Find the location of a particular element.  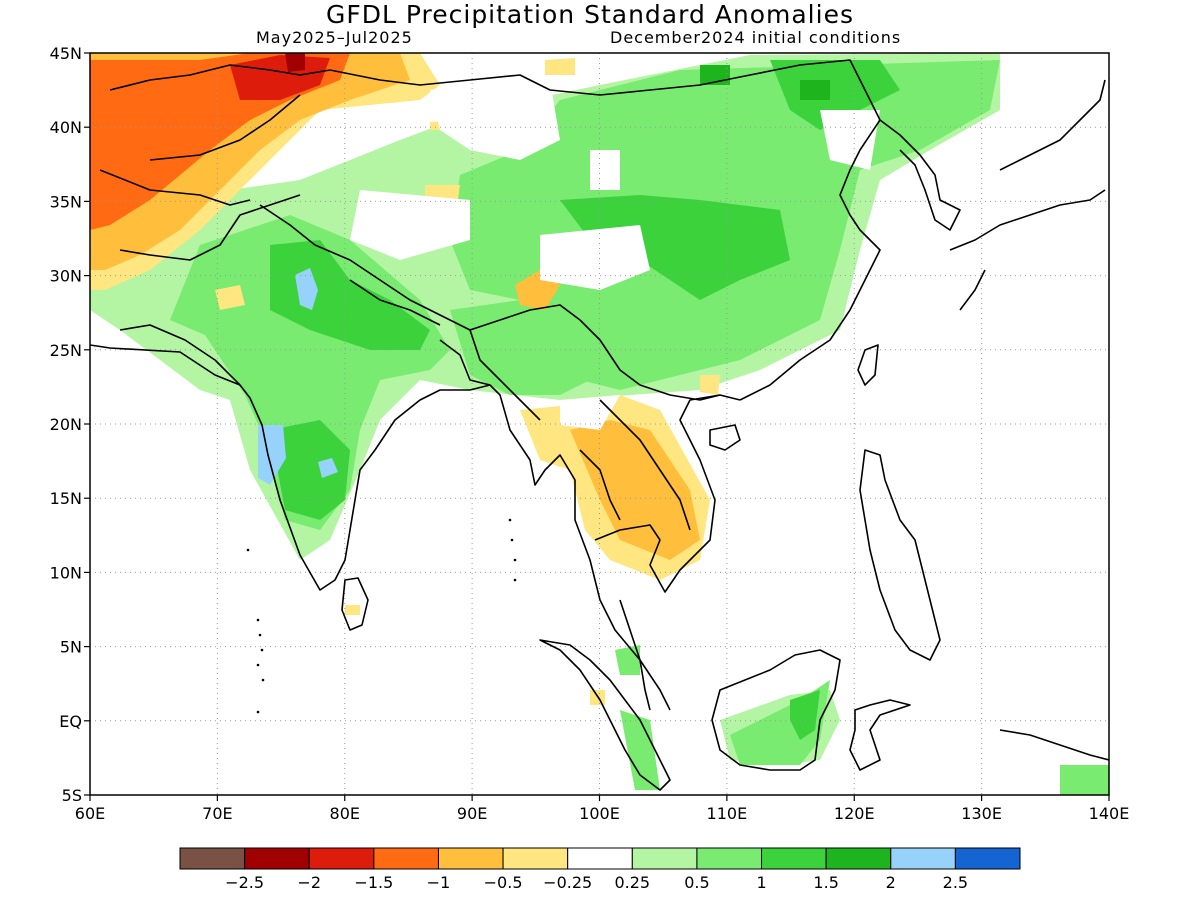

coastline-malaysia is located at coordinates (635, 655).